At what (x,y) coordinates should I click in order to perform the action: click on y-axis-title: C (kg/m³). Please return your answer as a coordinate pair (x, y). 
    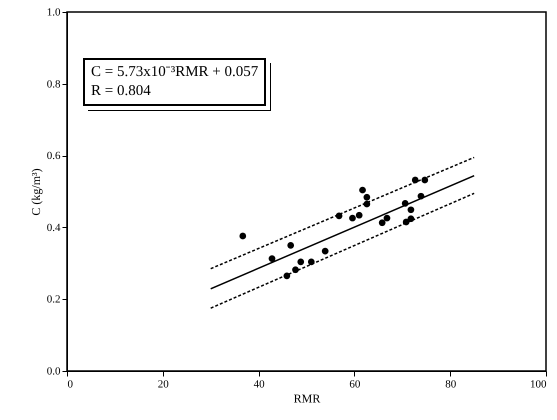
    Looking at the image, I should click on (35, 192).